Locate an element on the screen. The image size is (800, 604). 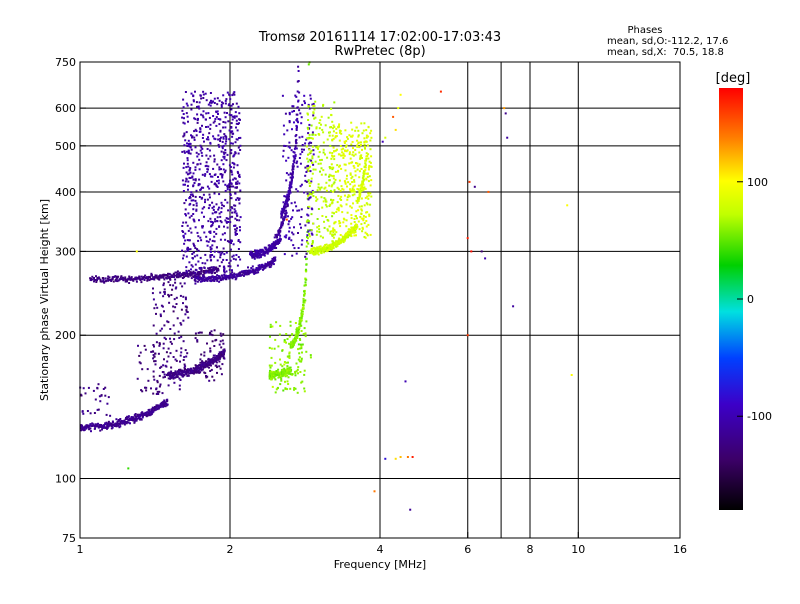
x-tick-label: 2 is located at coordinates (230, 549).